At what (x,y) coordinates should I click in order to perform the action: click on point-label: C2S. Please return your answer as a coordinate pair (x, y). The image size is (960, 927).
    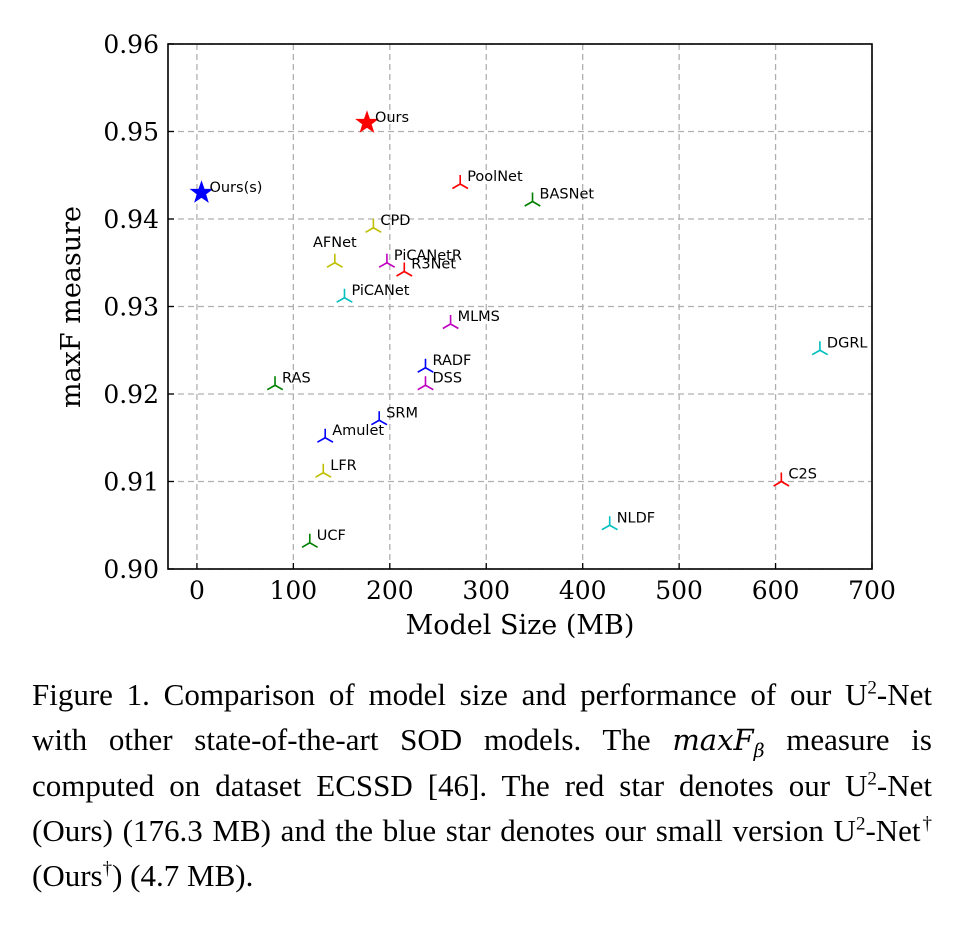
    Looking at the image, I should click on (802, 475).